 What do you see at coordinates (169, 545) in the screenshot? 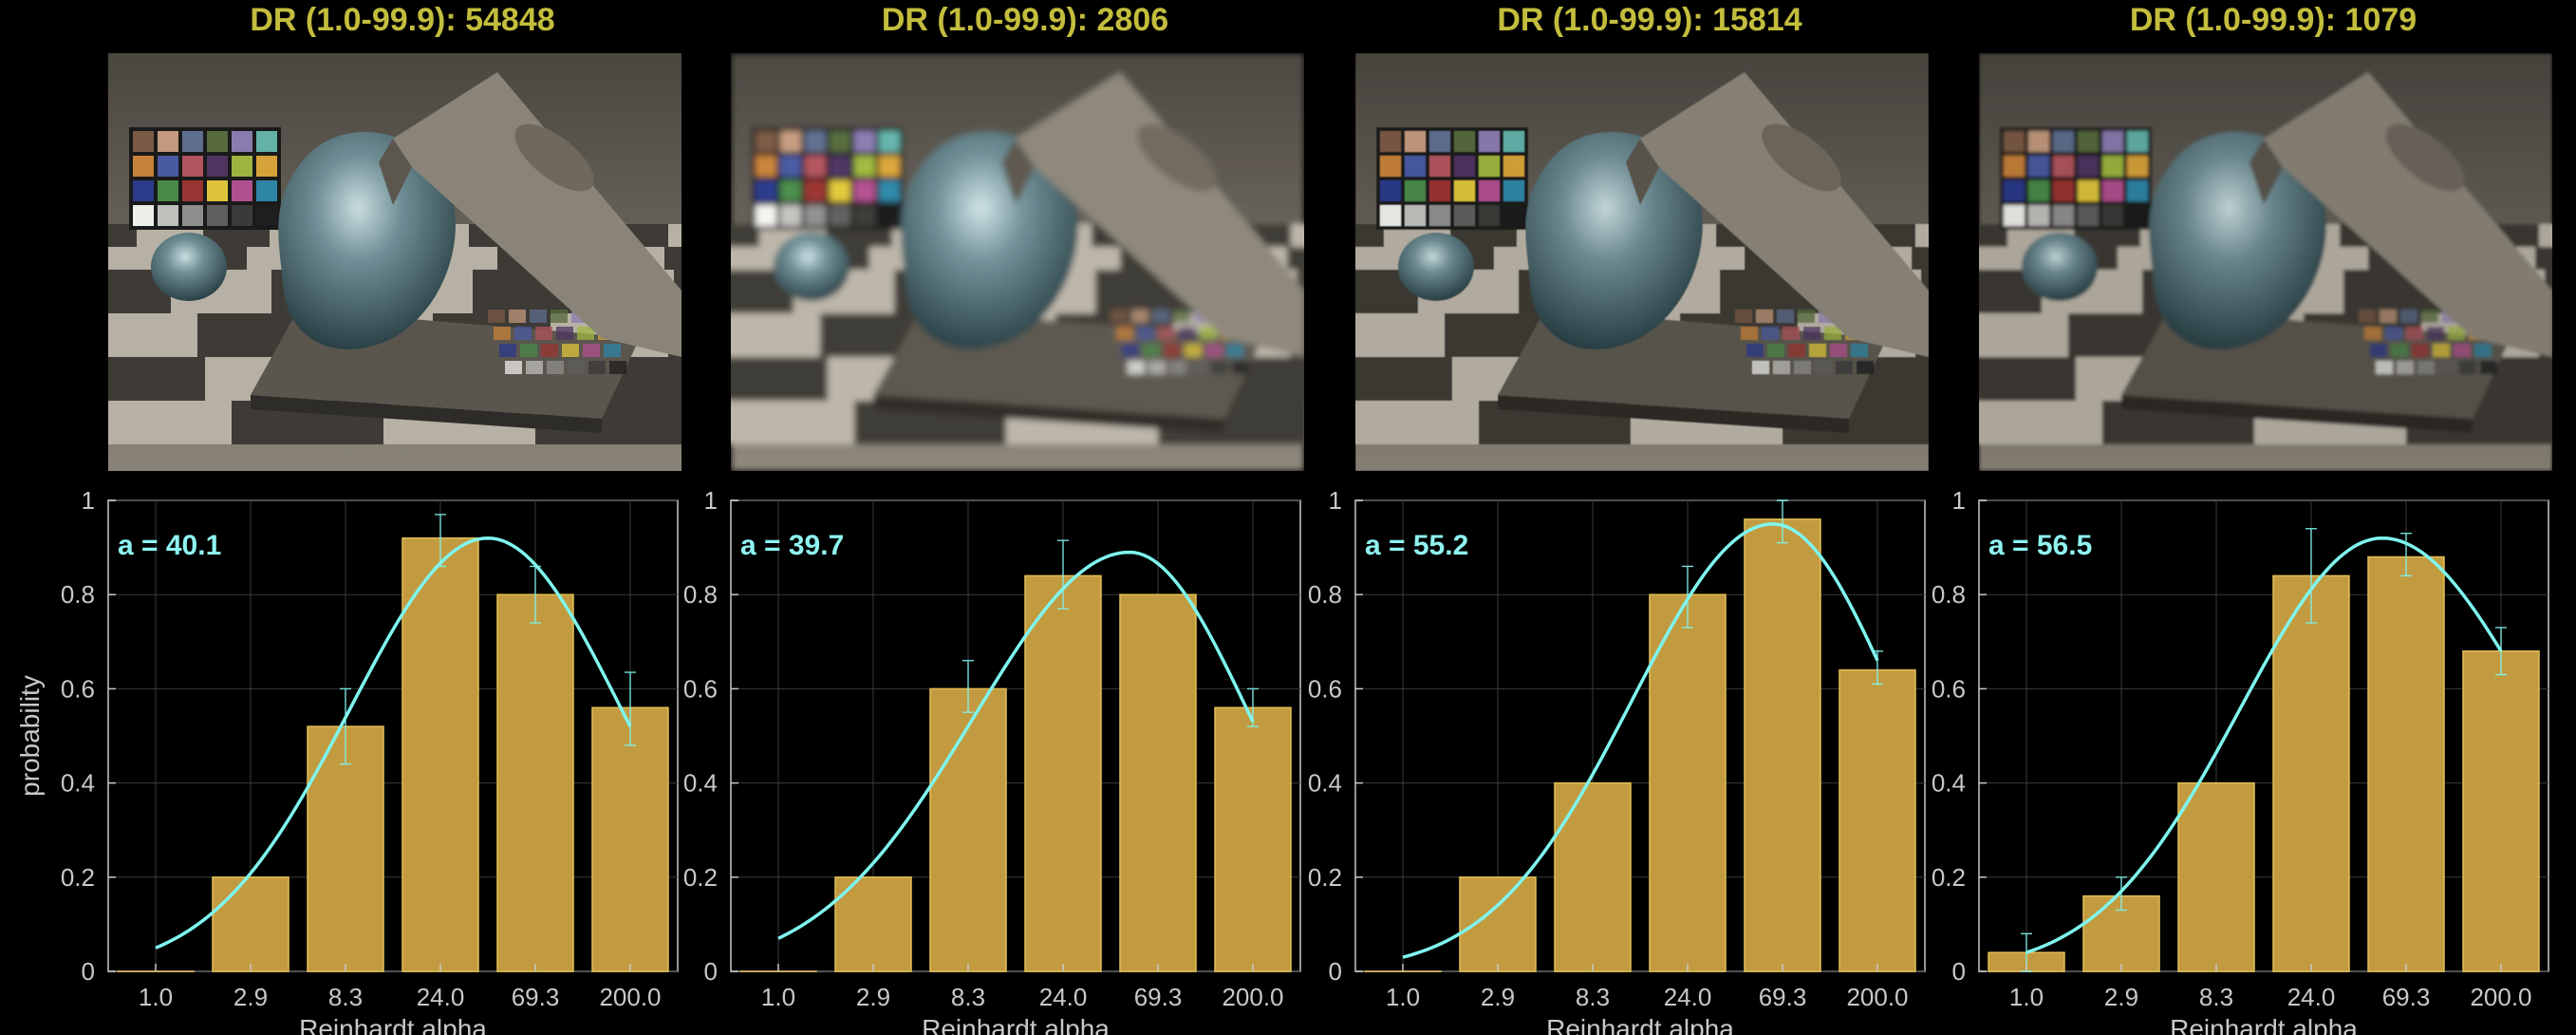
I see `alpha-estimate-label: a = 40.1` at bounding box center [169, 545].